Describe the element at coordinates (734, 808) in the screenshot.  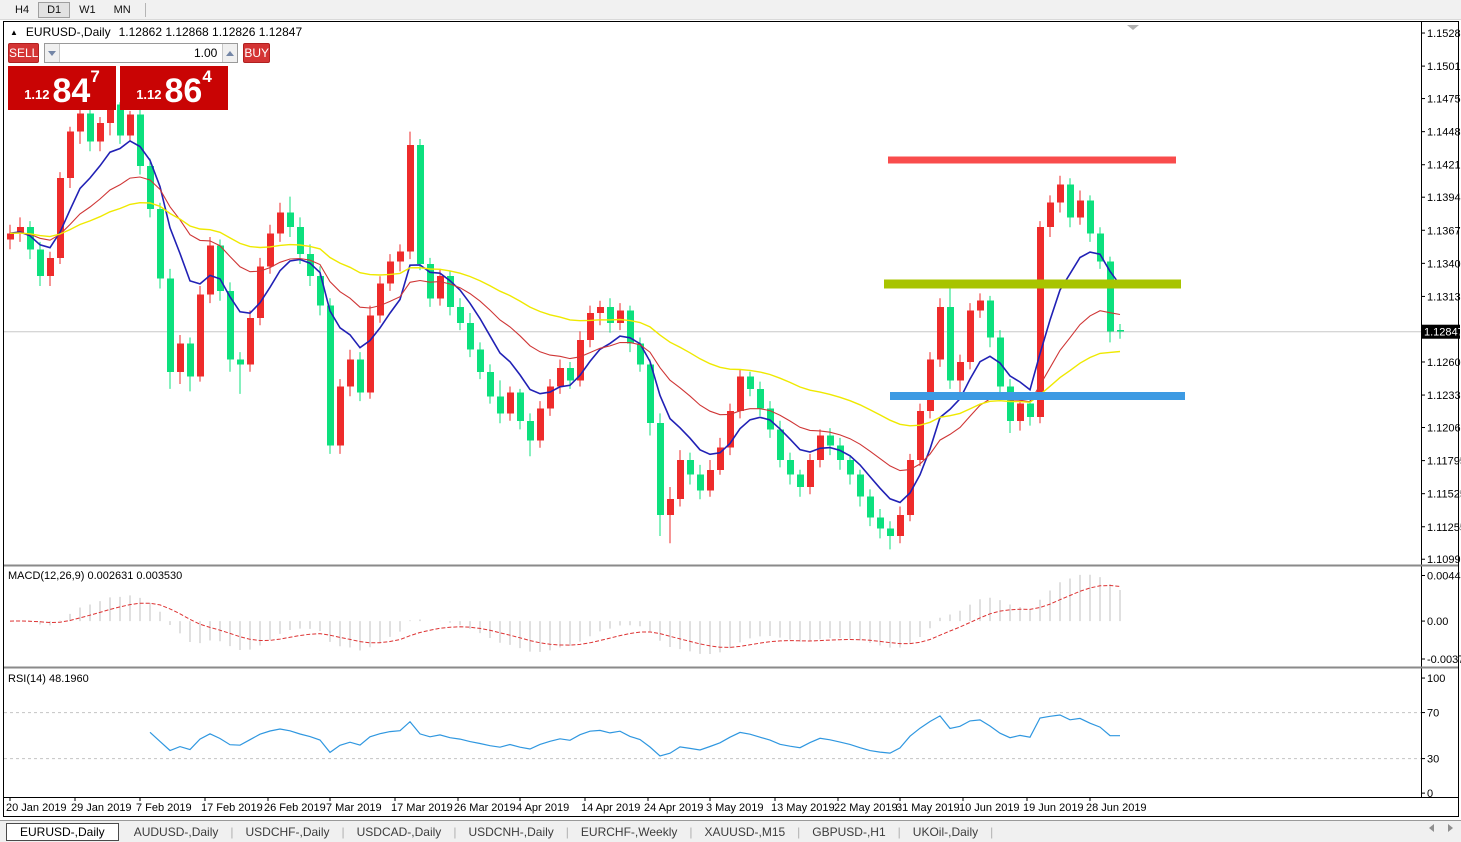
I see `svg-text: 3 May 2019` at that location.